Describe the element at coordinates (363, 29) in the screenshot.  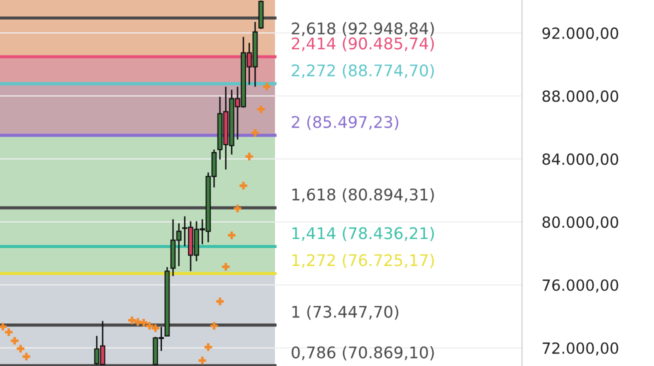
I see `ref-line-label: 2,618 (92.948,84)` at that location.